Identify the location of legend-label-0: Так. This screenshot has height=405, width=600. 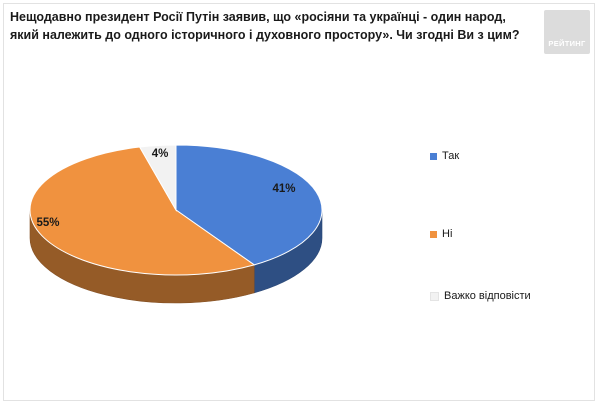
(451, 156).